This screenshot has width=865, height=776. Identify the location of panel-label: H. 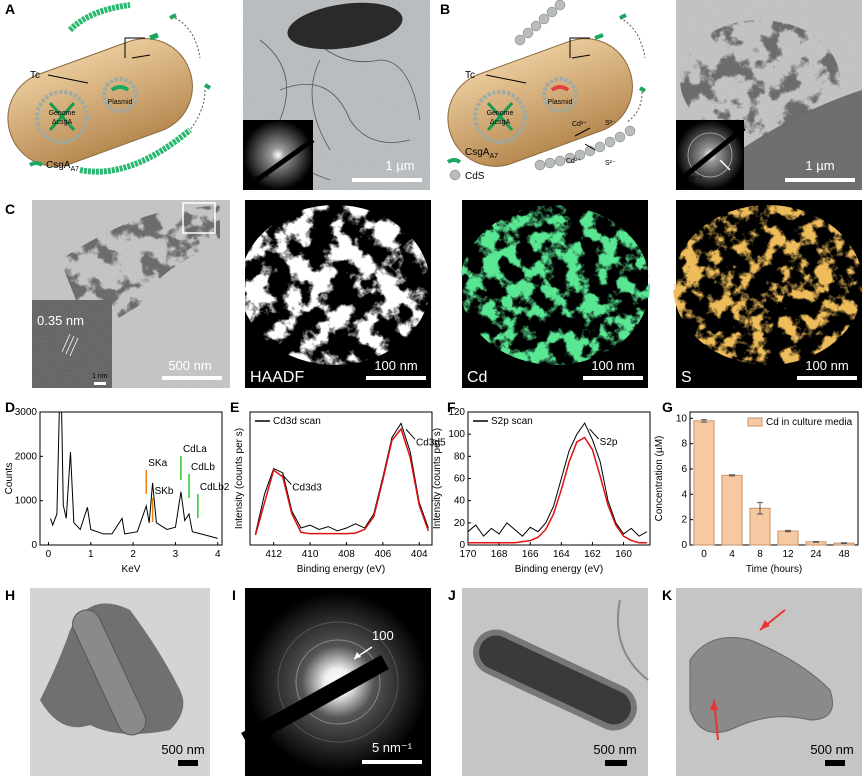
(10, 595).